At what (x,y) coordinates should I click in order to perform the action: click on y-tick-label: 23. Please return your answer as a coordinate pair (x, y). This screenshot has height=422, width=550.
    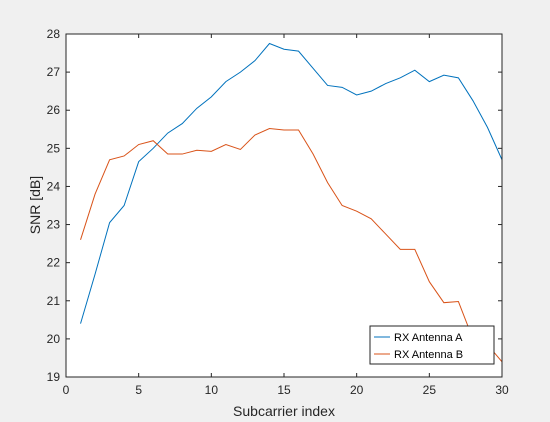
    Looking at the image, I should click on (54, 225).